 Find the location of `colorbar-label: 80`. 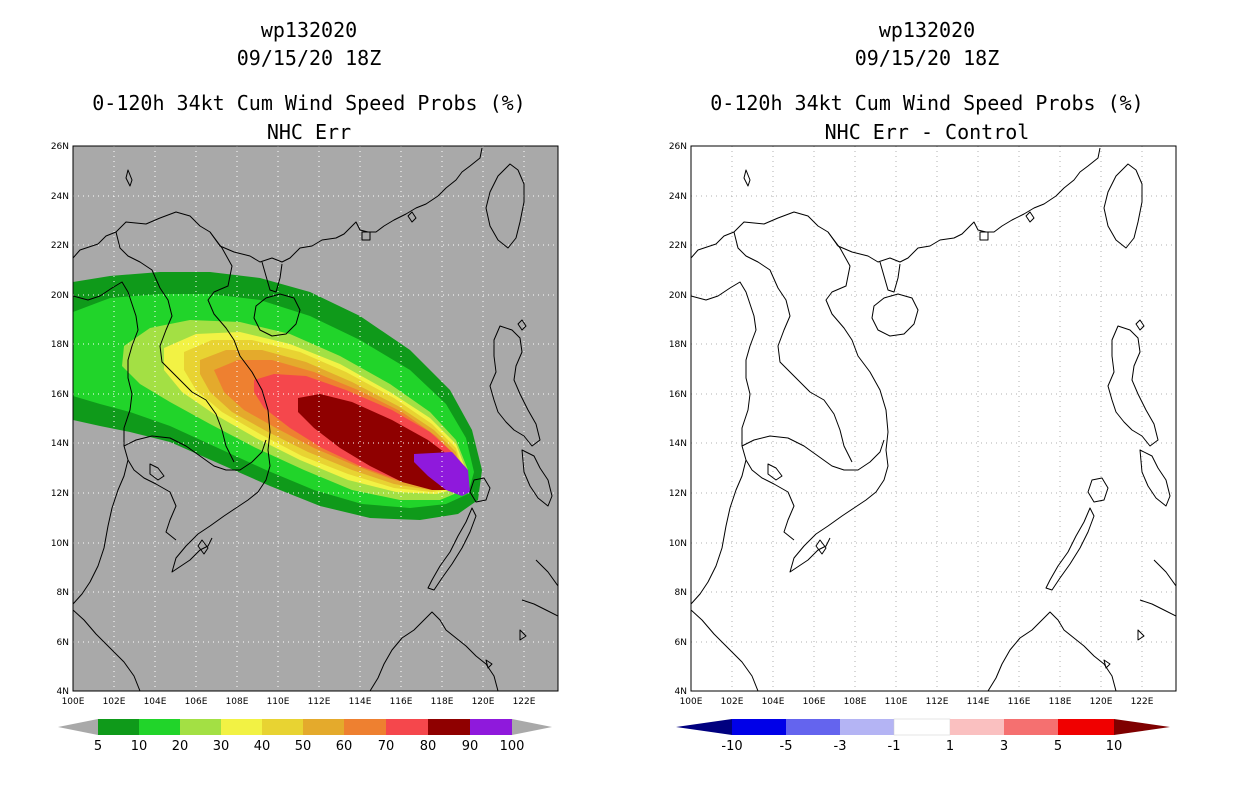

colorbar-label: 80 is located at coordinates (428, 746).